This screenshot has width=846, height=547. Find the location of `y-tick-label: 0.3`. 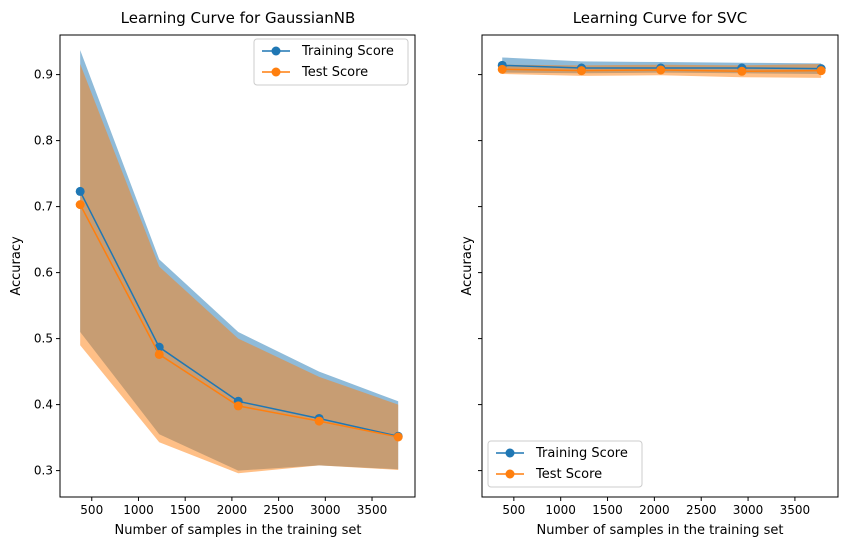

y-tick-label: 0.3 is located at coordinates (43, 471).